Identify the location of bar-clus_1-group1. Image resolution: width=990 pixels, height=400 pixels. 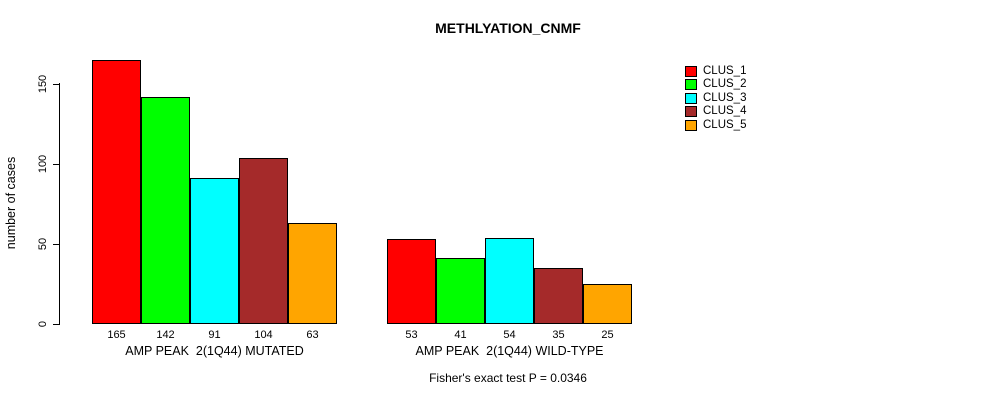
(116, 192).